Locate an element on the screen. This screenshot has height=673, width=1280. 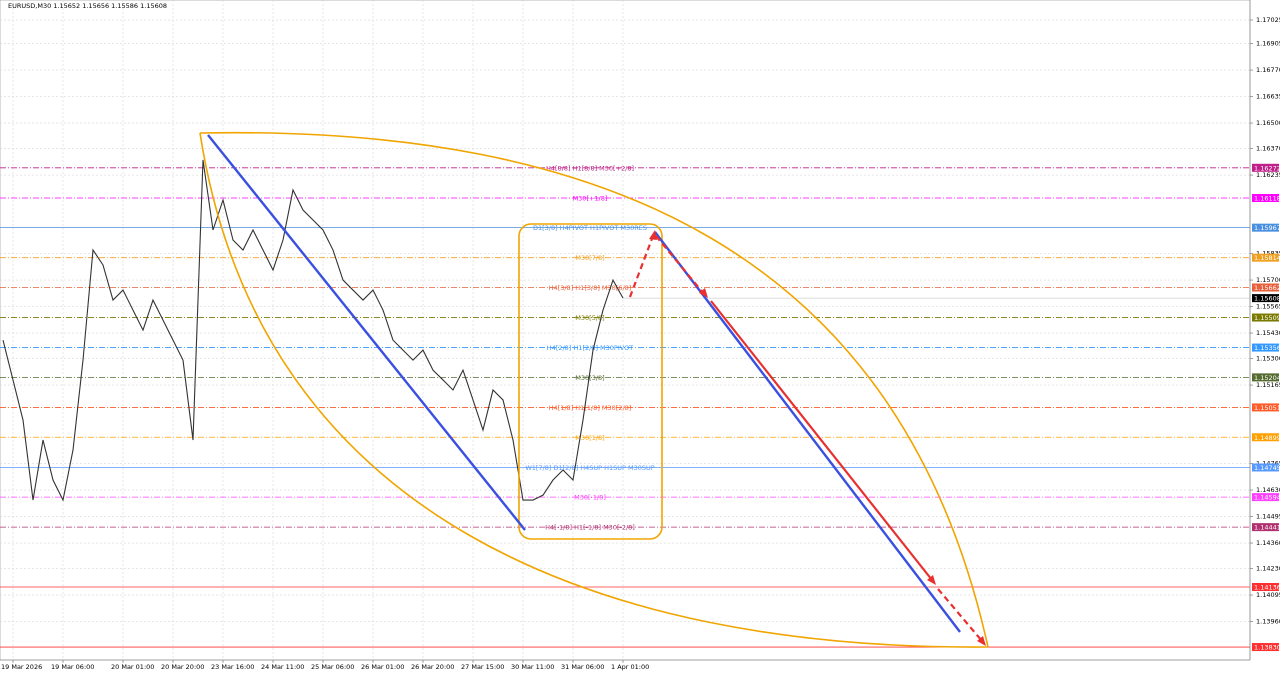
y-tick-label: 1.14095 is located at coordinates (1268, 595).